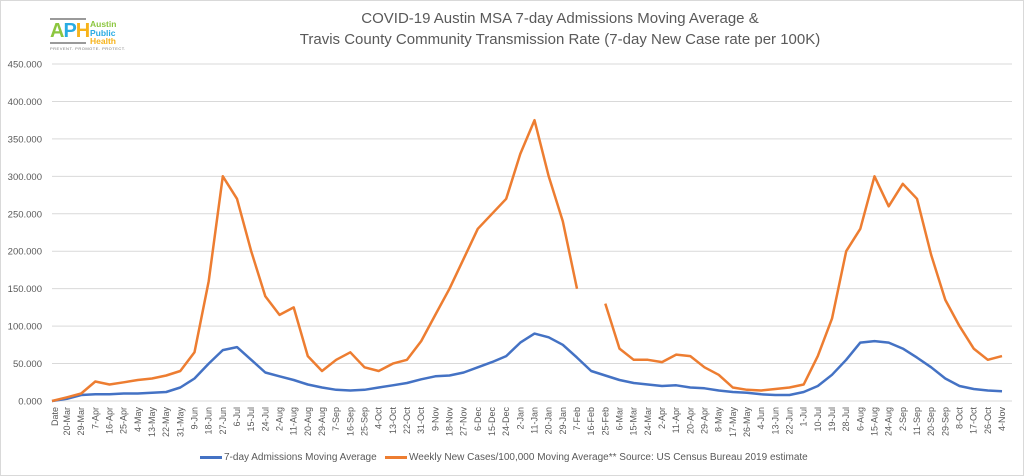 The height and width of the screenshot is (476, 1024). I want to click on logo-line1: Austin, so click(103, 24).